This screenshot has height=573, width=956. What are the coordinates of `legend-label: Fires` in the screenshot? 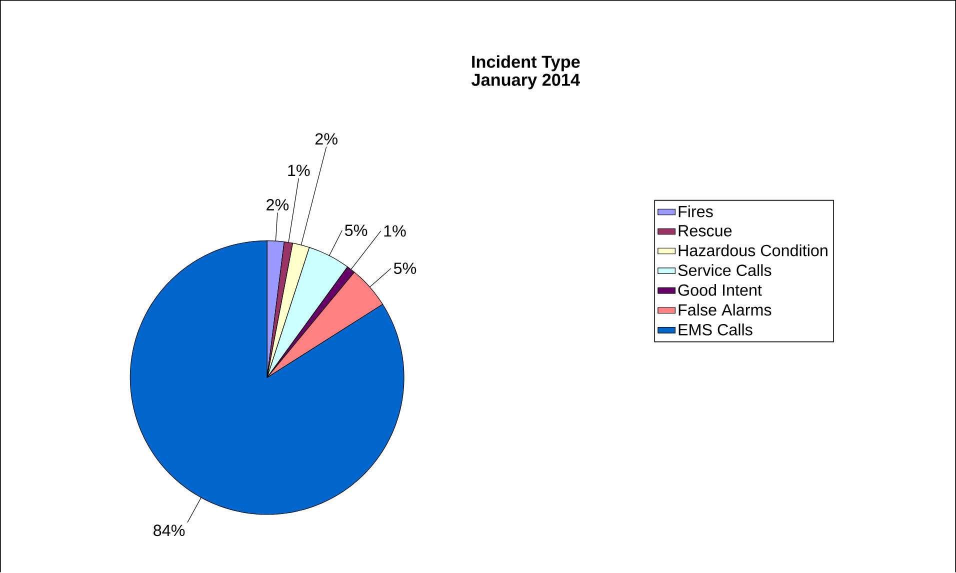 It's located at (695, 212).